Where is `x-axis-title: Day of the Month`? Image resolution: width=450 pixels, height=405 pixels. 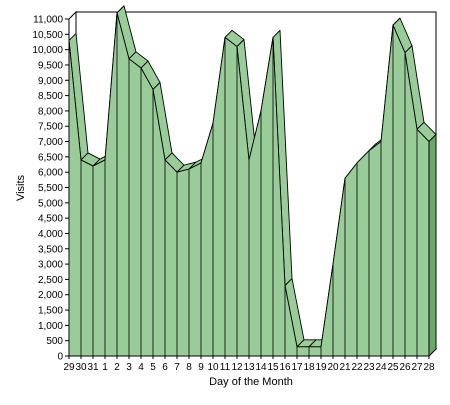
x-axis-title: Day of the Month is located at coordinates (251, 382).